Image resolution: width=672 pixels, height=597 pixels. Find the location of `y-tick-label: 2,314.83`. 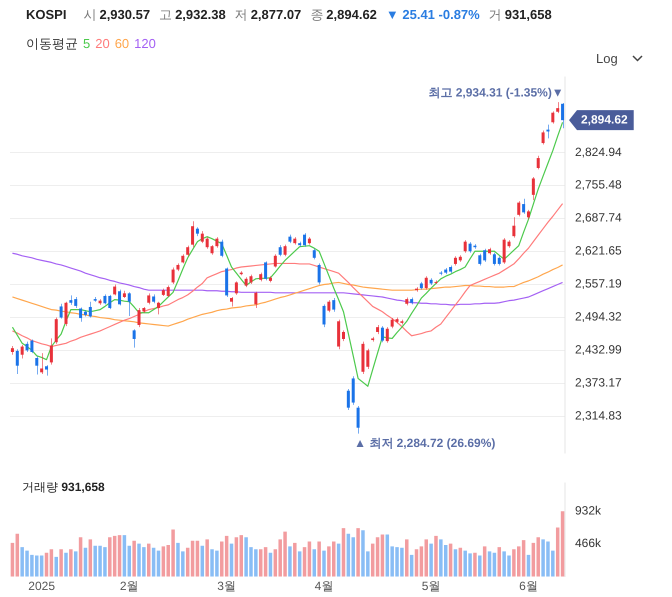

y-tick-label: 2,314.83 is located at coordinates (598, 415).